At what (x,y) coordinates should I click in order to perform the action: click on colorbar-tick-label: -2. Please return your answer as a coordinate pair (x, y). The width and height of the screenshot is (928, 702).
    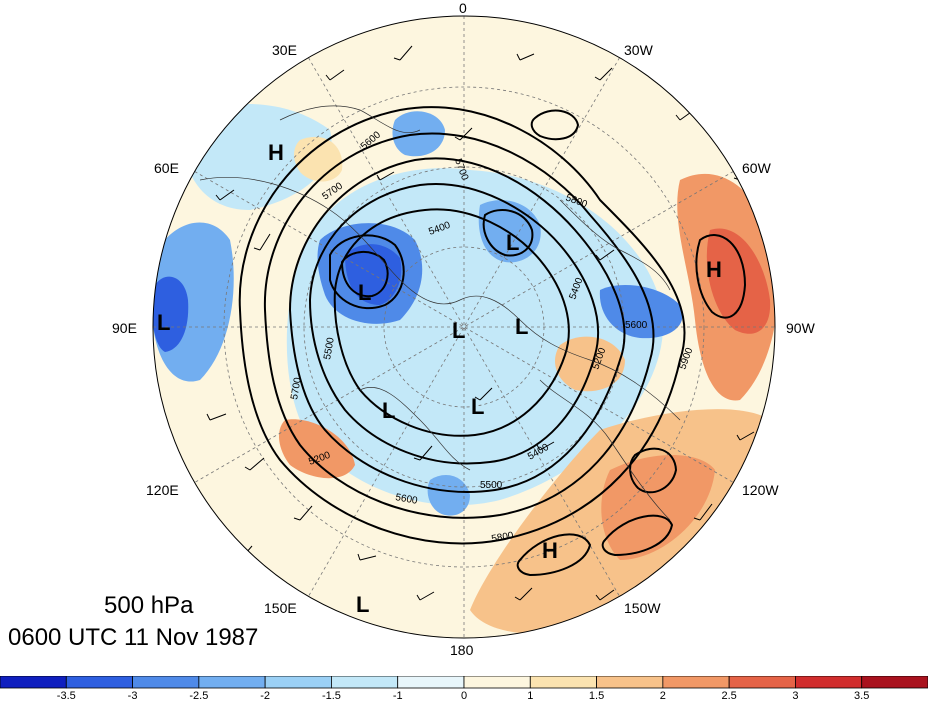
    Looking at the image, I should click on (265, 696).